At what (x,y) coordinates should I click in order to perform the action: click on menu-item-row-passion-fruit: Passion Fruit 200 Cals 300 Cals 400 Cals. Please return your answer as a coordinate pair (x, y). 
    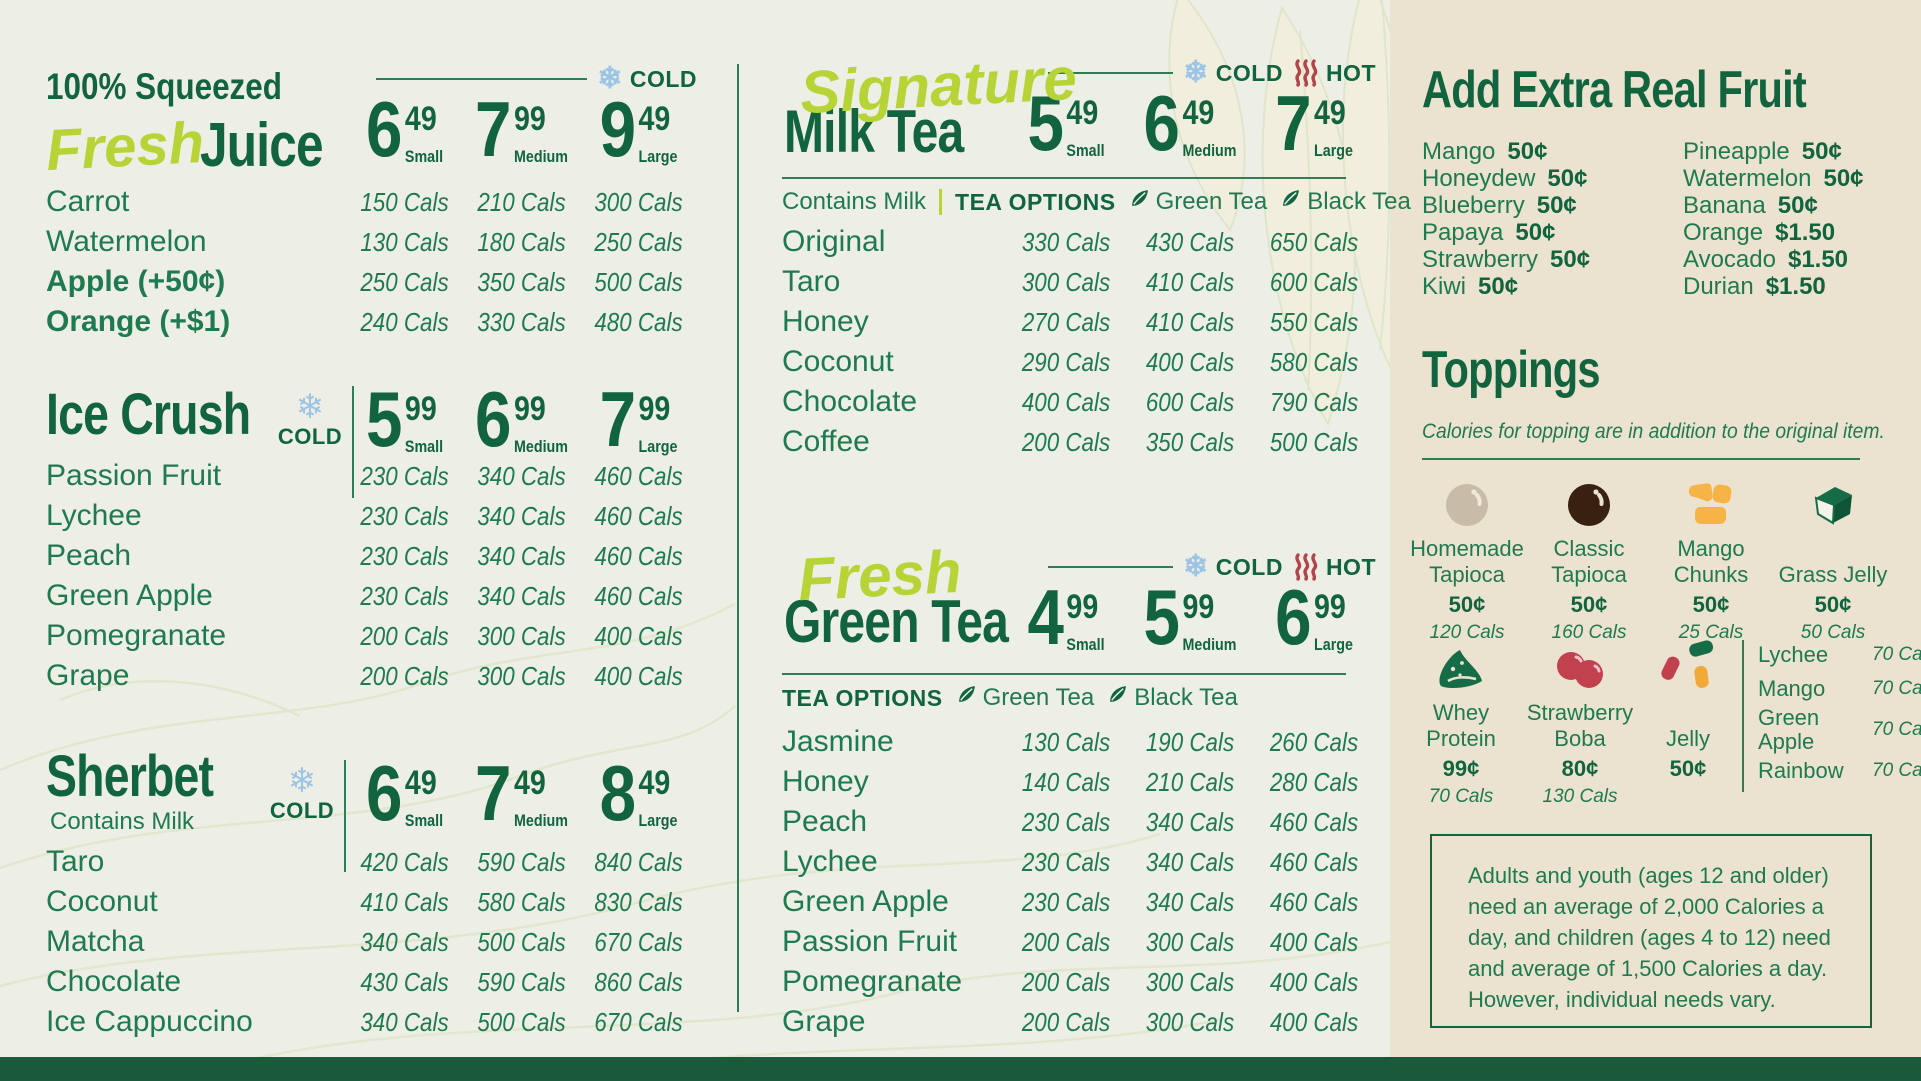
    Looking at the image, I should click on (1079, 942).